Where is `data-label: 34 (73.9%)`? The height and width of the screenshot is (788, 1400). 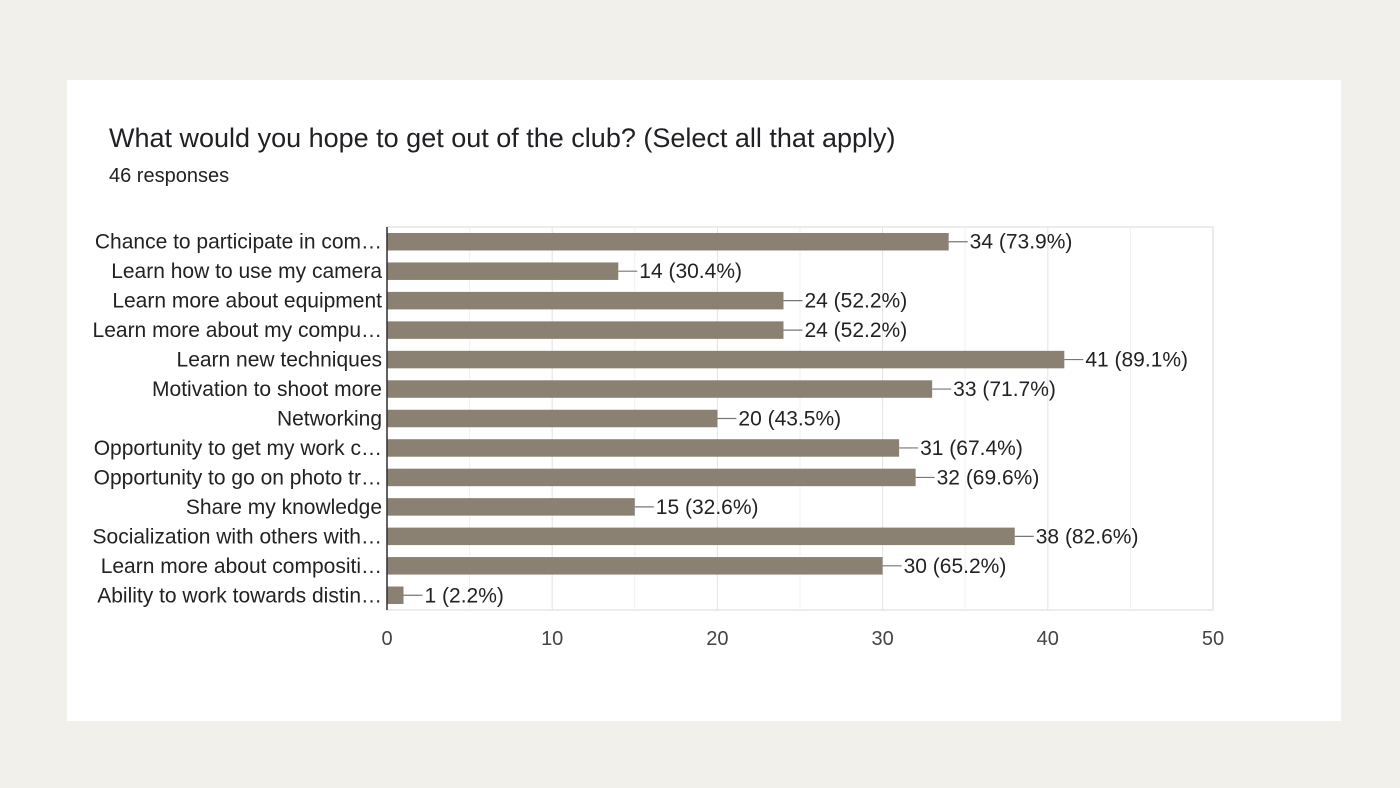
data-label: 34 (73.9%) is located at coordinates (1021, 242).